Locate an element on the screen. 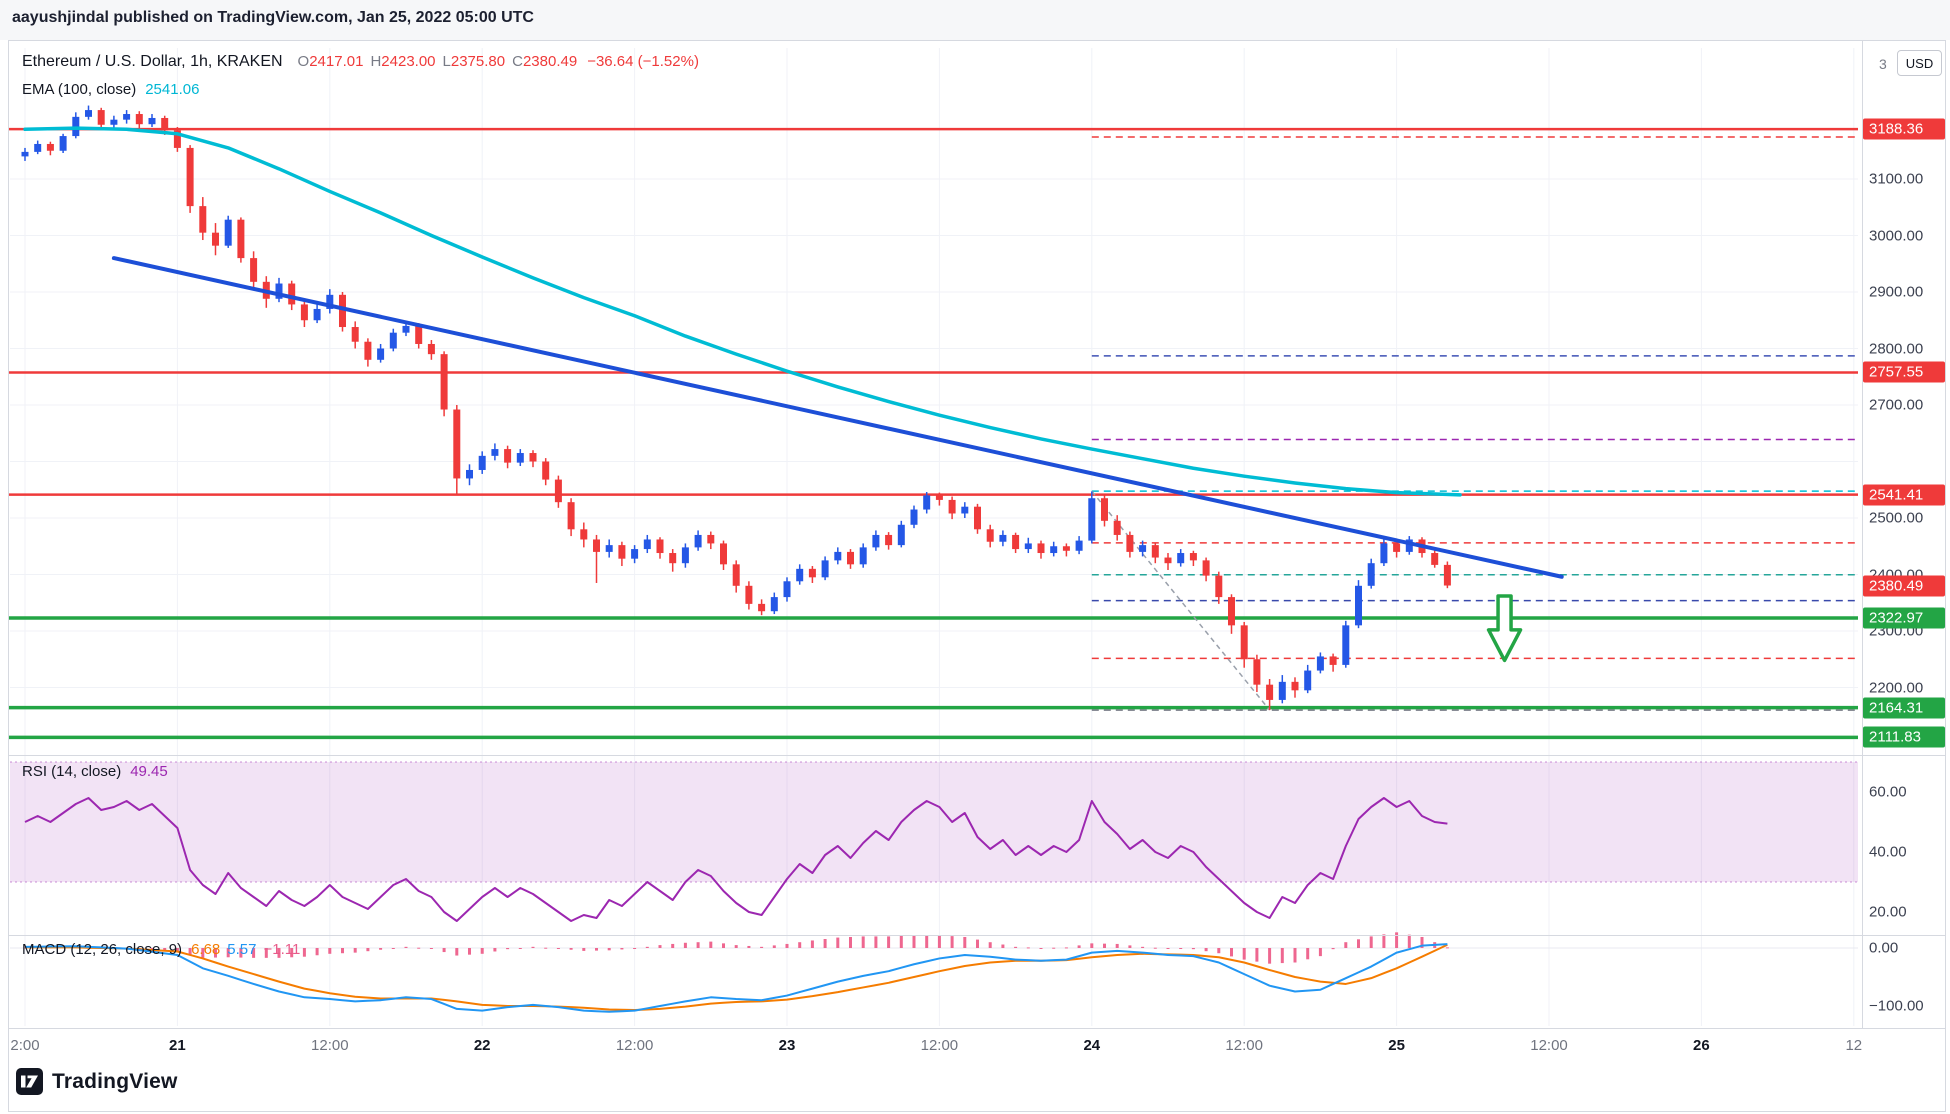 The height and width of the screenshot is (1114, 1950). rsi-band is located at coordinates (934, 822).